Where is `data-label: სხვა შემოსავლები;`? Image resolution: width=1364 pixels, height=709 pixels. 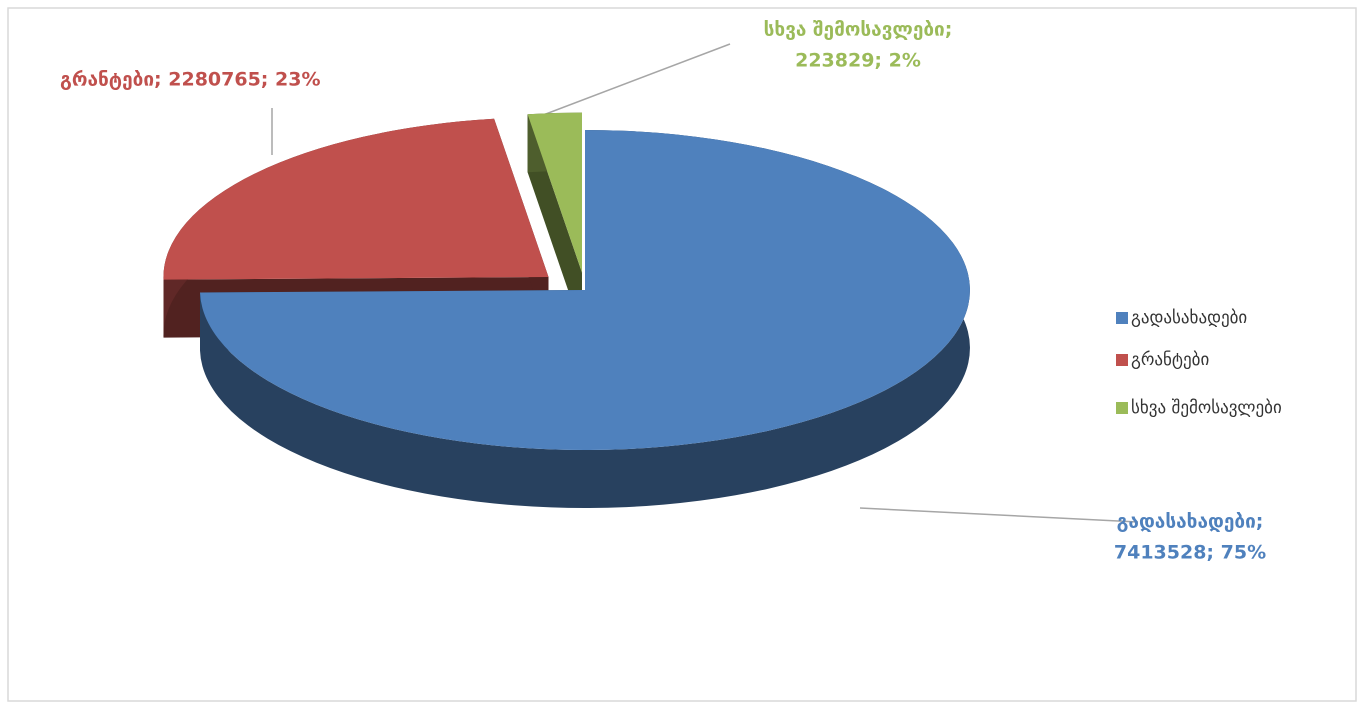 data-label: სხვა შემოსავლები; is located at coordinates (858, 30).